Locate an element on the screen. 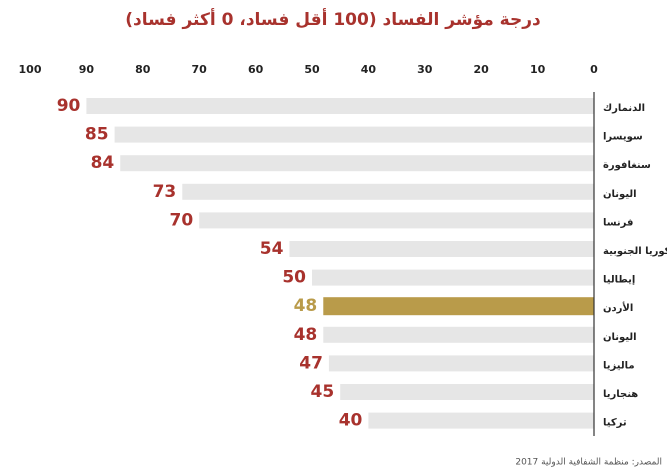 The height and width of the screenshot is (471, 667). data-label: 85 is located at coordinates (97, 135).